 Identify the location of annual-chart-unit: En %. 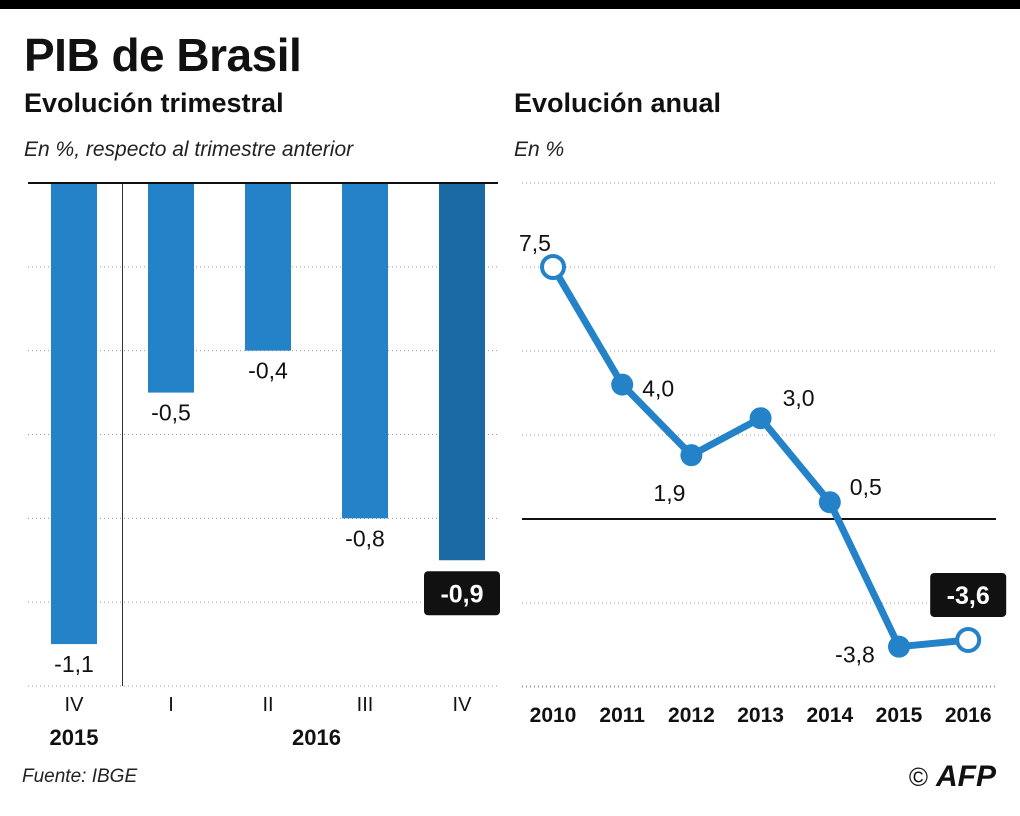
(539, 149).